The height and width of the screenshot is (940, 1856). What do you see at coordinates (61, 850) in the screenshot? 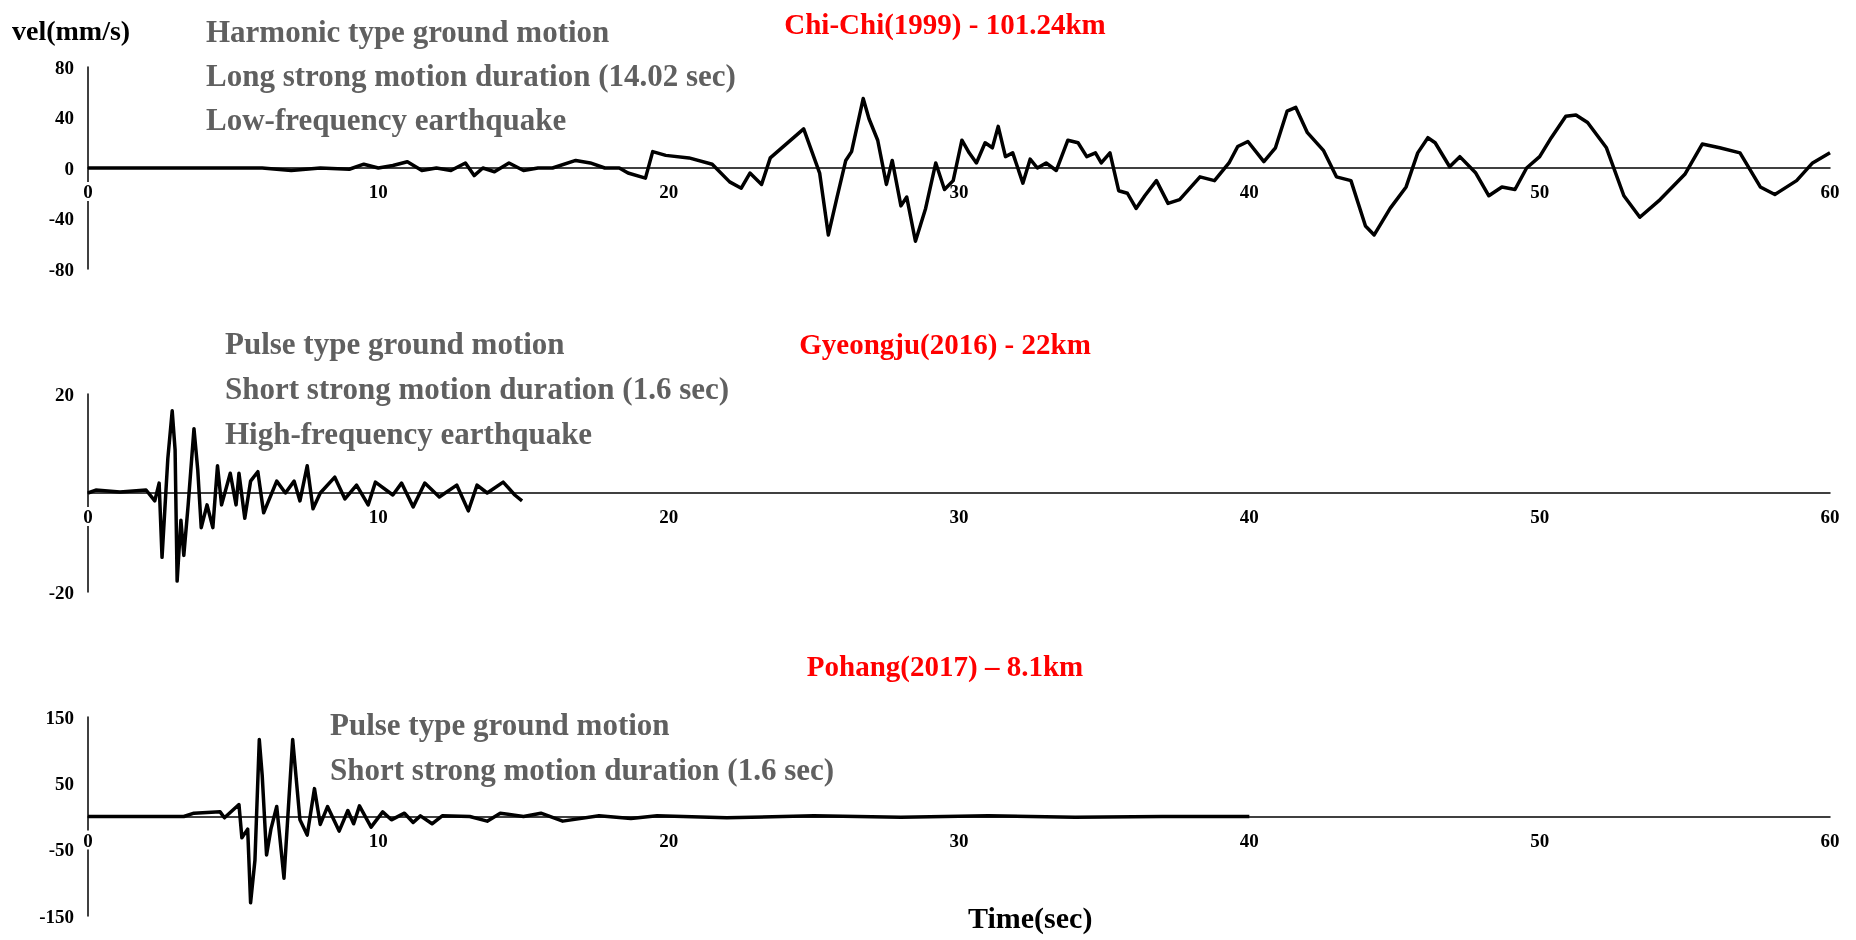
I see `y-tick-label: -50` at bounding box center [61, 850].